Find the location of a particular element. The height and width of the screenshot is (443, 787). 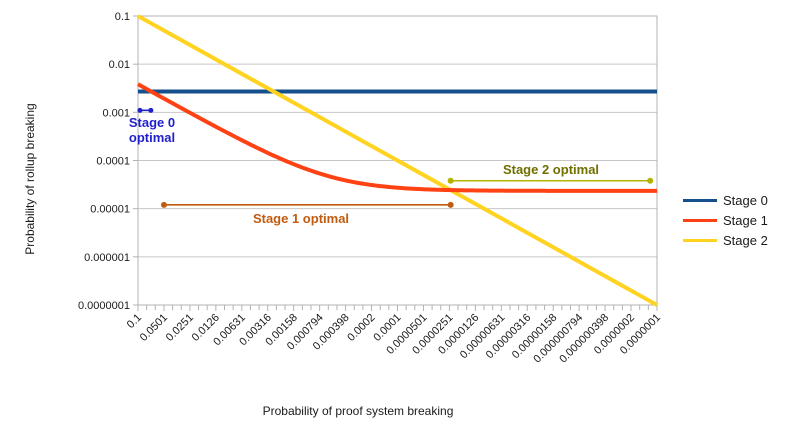

x-axis-title: Probability of proof system breaking is located at coordinates (358, 411).